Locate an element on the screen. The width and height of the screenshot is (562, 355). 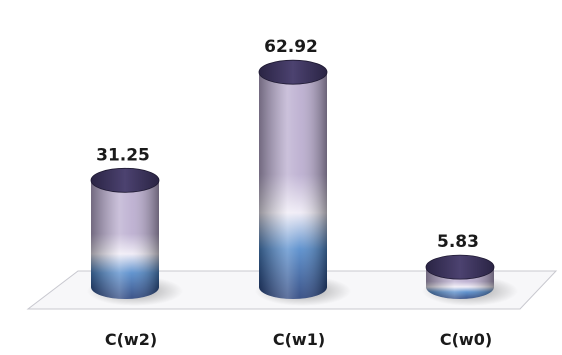
bar-c-w2 is located at coordinates (135, 236).